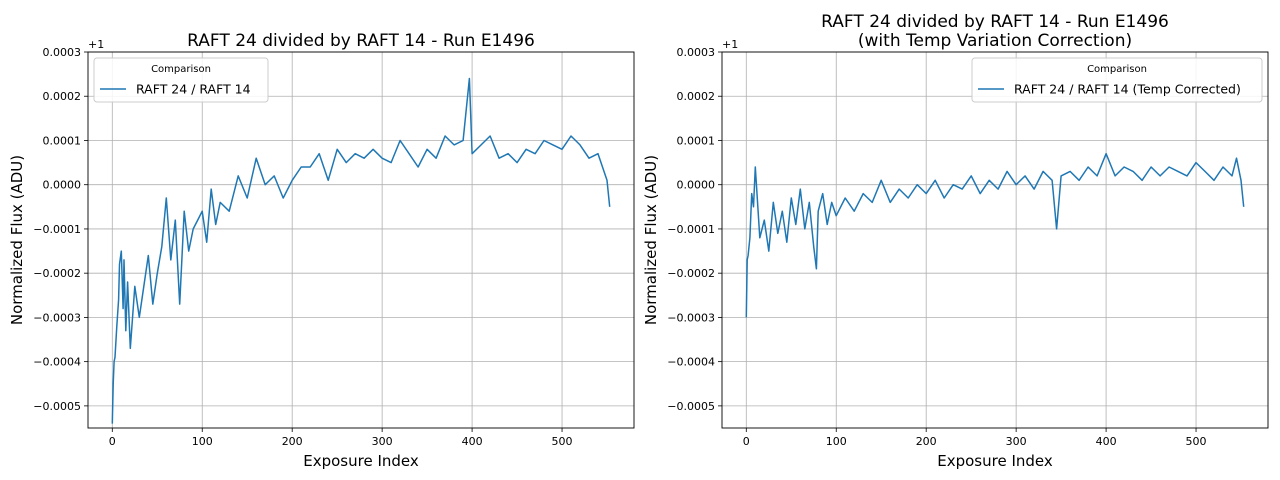 The image size is (1280, 480). What do you see at coordinates (193, 89) in the screenshot?
I see `legend-label: RAFT 24 / RAFT 14` at bounding box center [193, 89].